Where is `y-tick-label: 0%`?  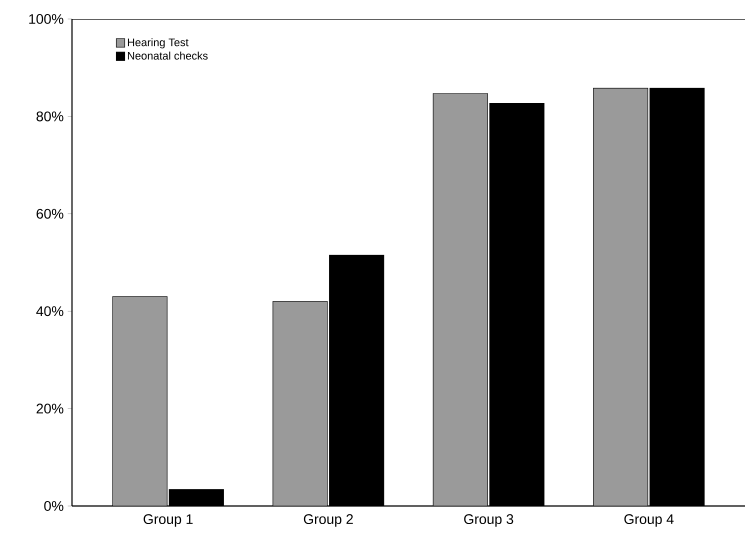
y-tick-label: 0% is located at coordinates (54, 506).